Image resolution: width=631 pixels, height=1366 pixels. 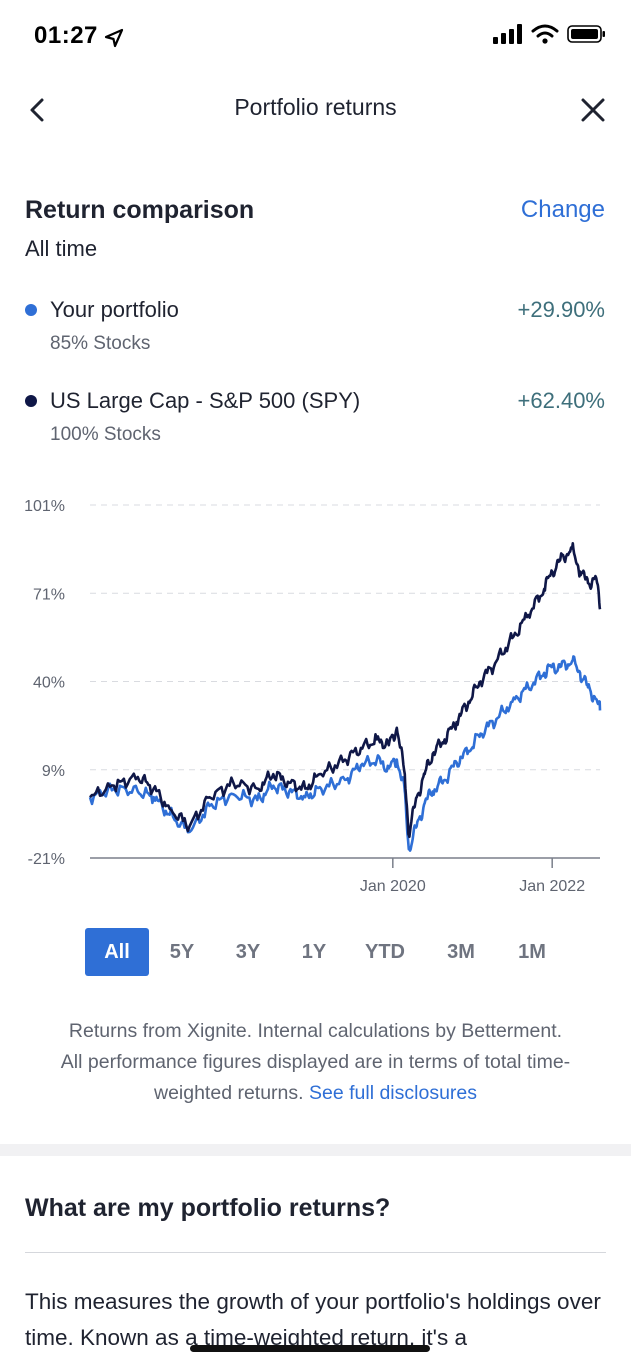 What do you see at coordinates (117, 952) in the screenshot?
I see `range-tab-all: All` at bounding box center [117, 952].